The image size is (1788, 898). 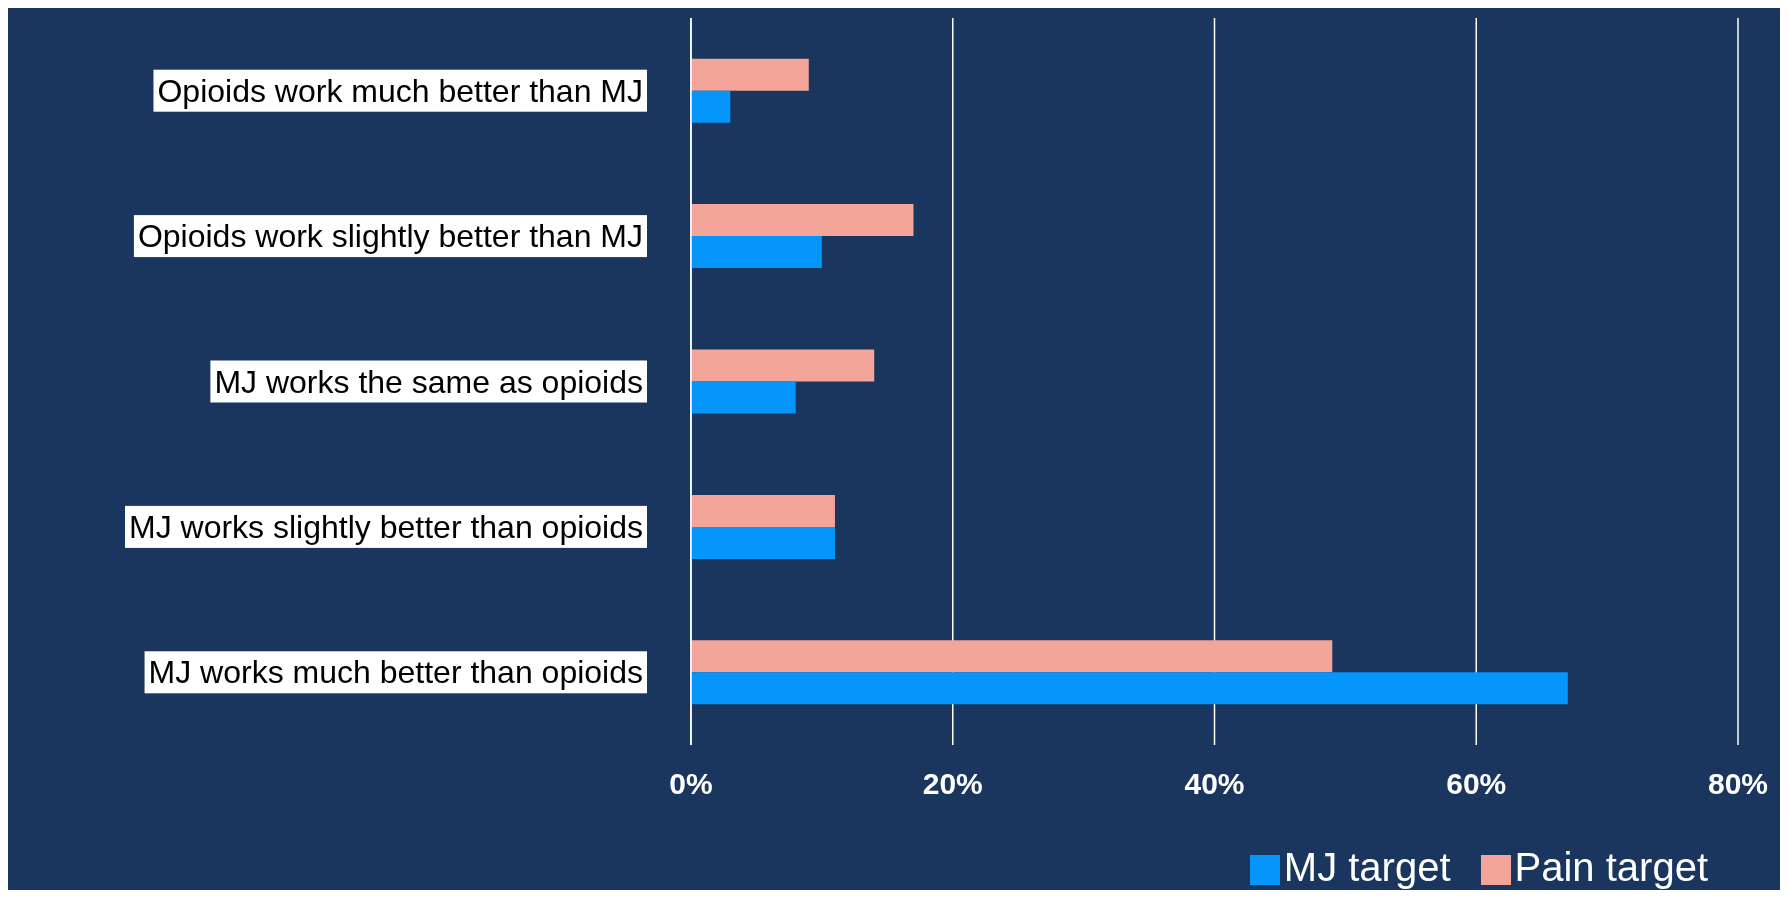 I want to click on x-tick-label: 20%, so click(x=952, y=784).